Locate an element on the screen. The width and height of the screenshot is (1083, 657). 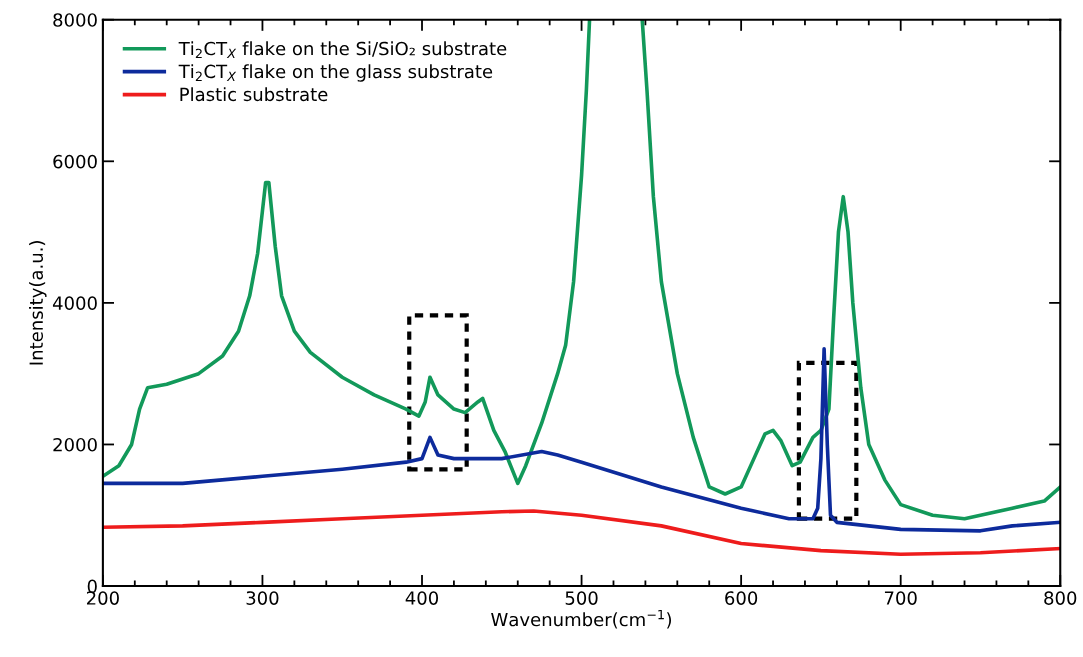
y-tick-label: 6000 is located at coordinates (75, 161).